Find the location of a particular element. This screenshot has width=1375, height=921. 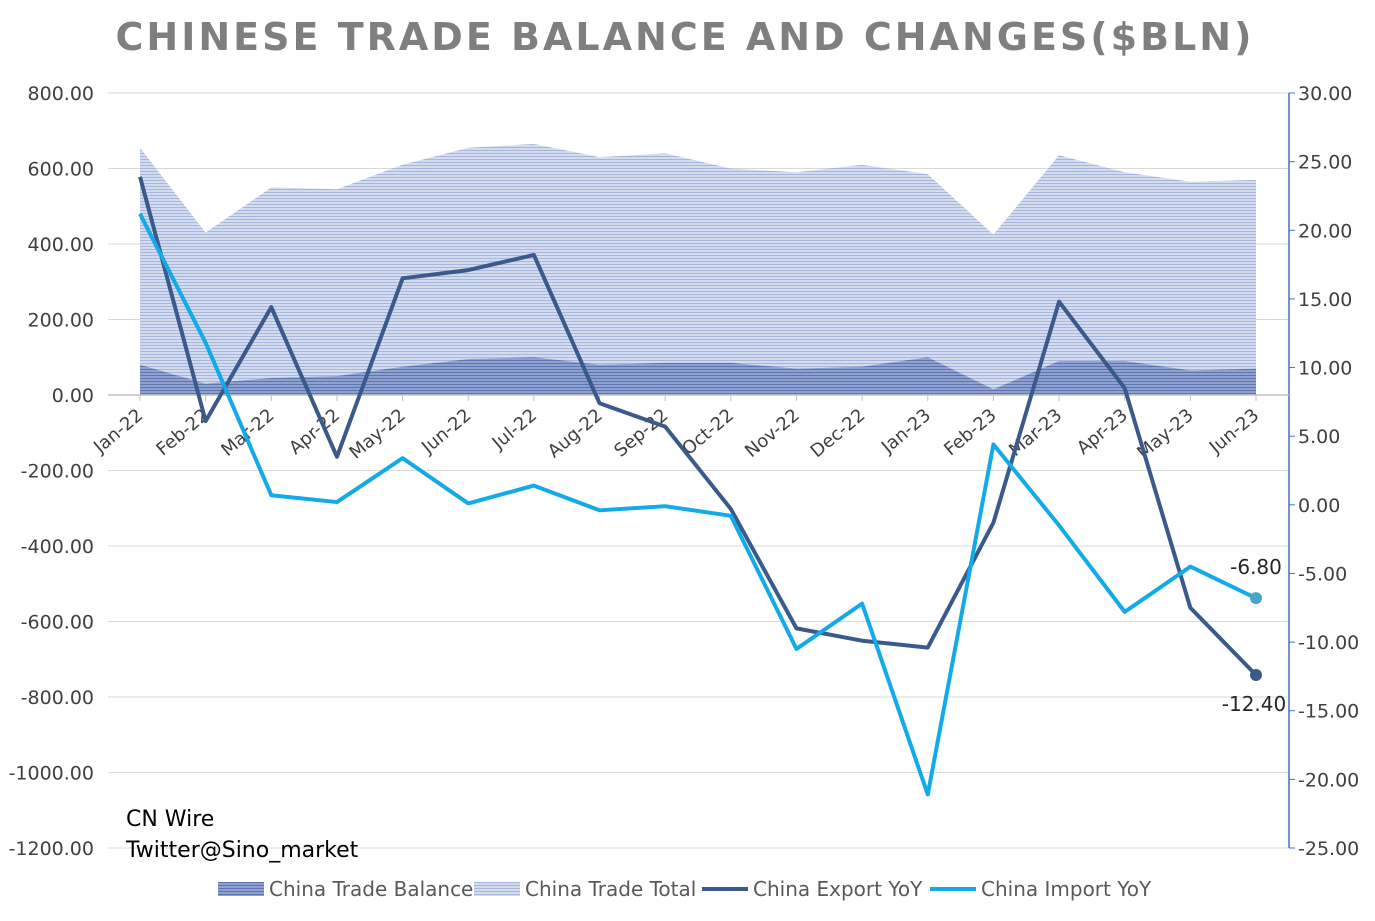

x-axis-tick: Aug-22 is located at coordinates (575, 434).